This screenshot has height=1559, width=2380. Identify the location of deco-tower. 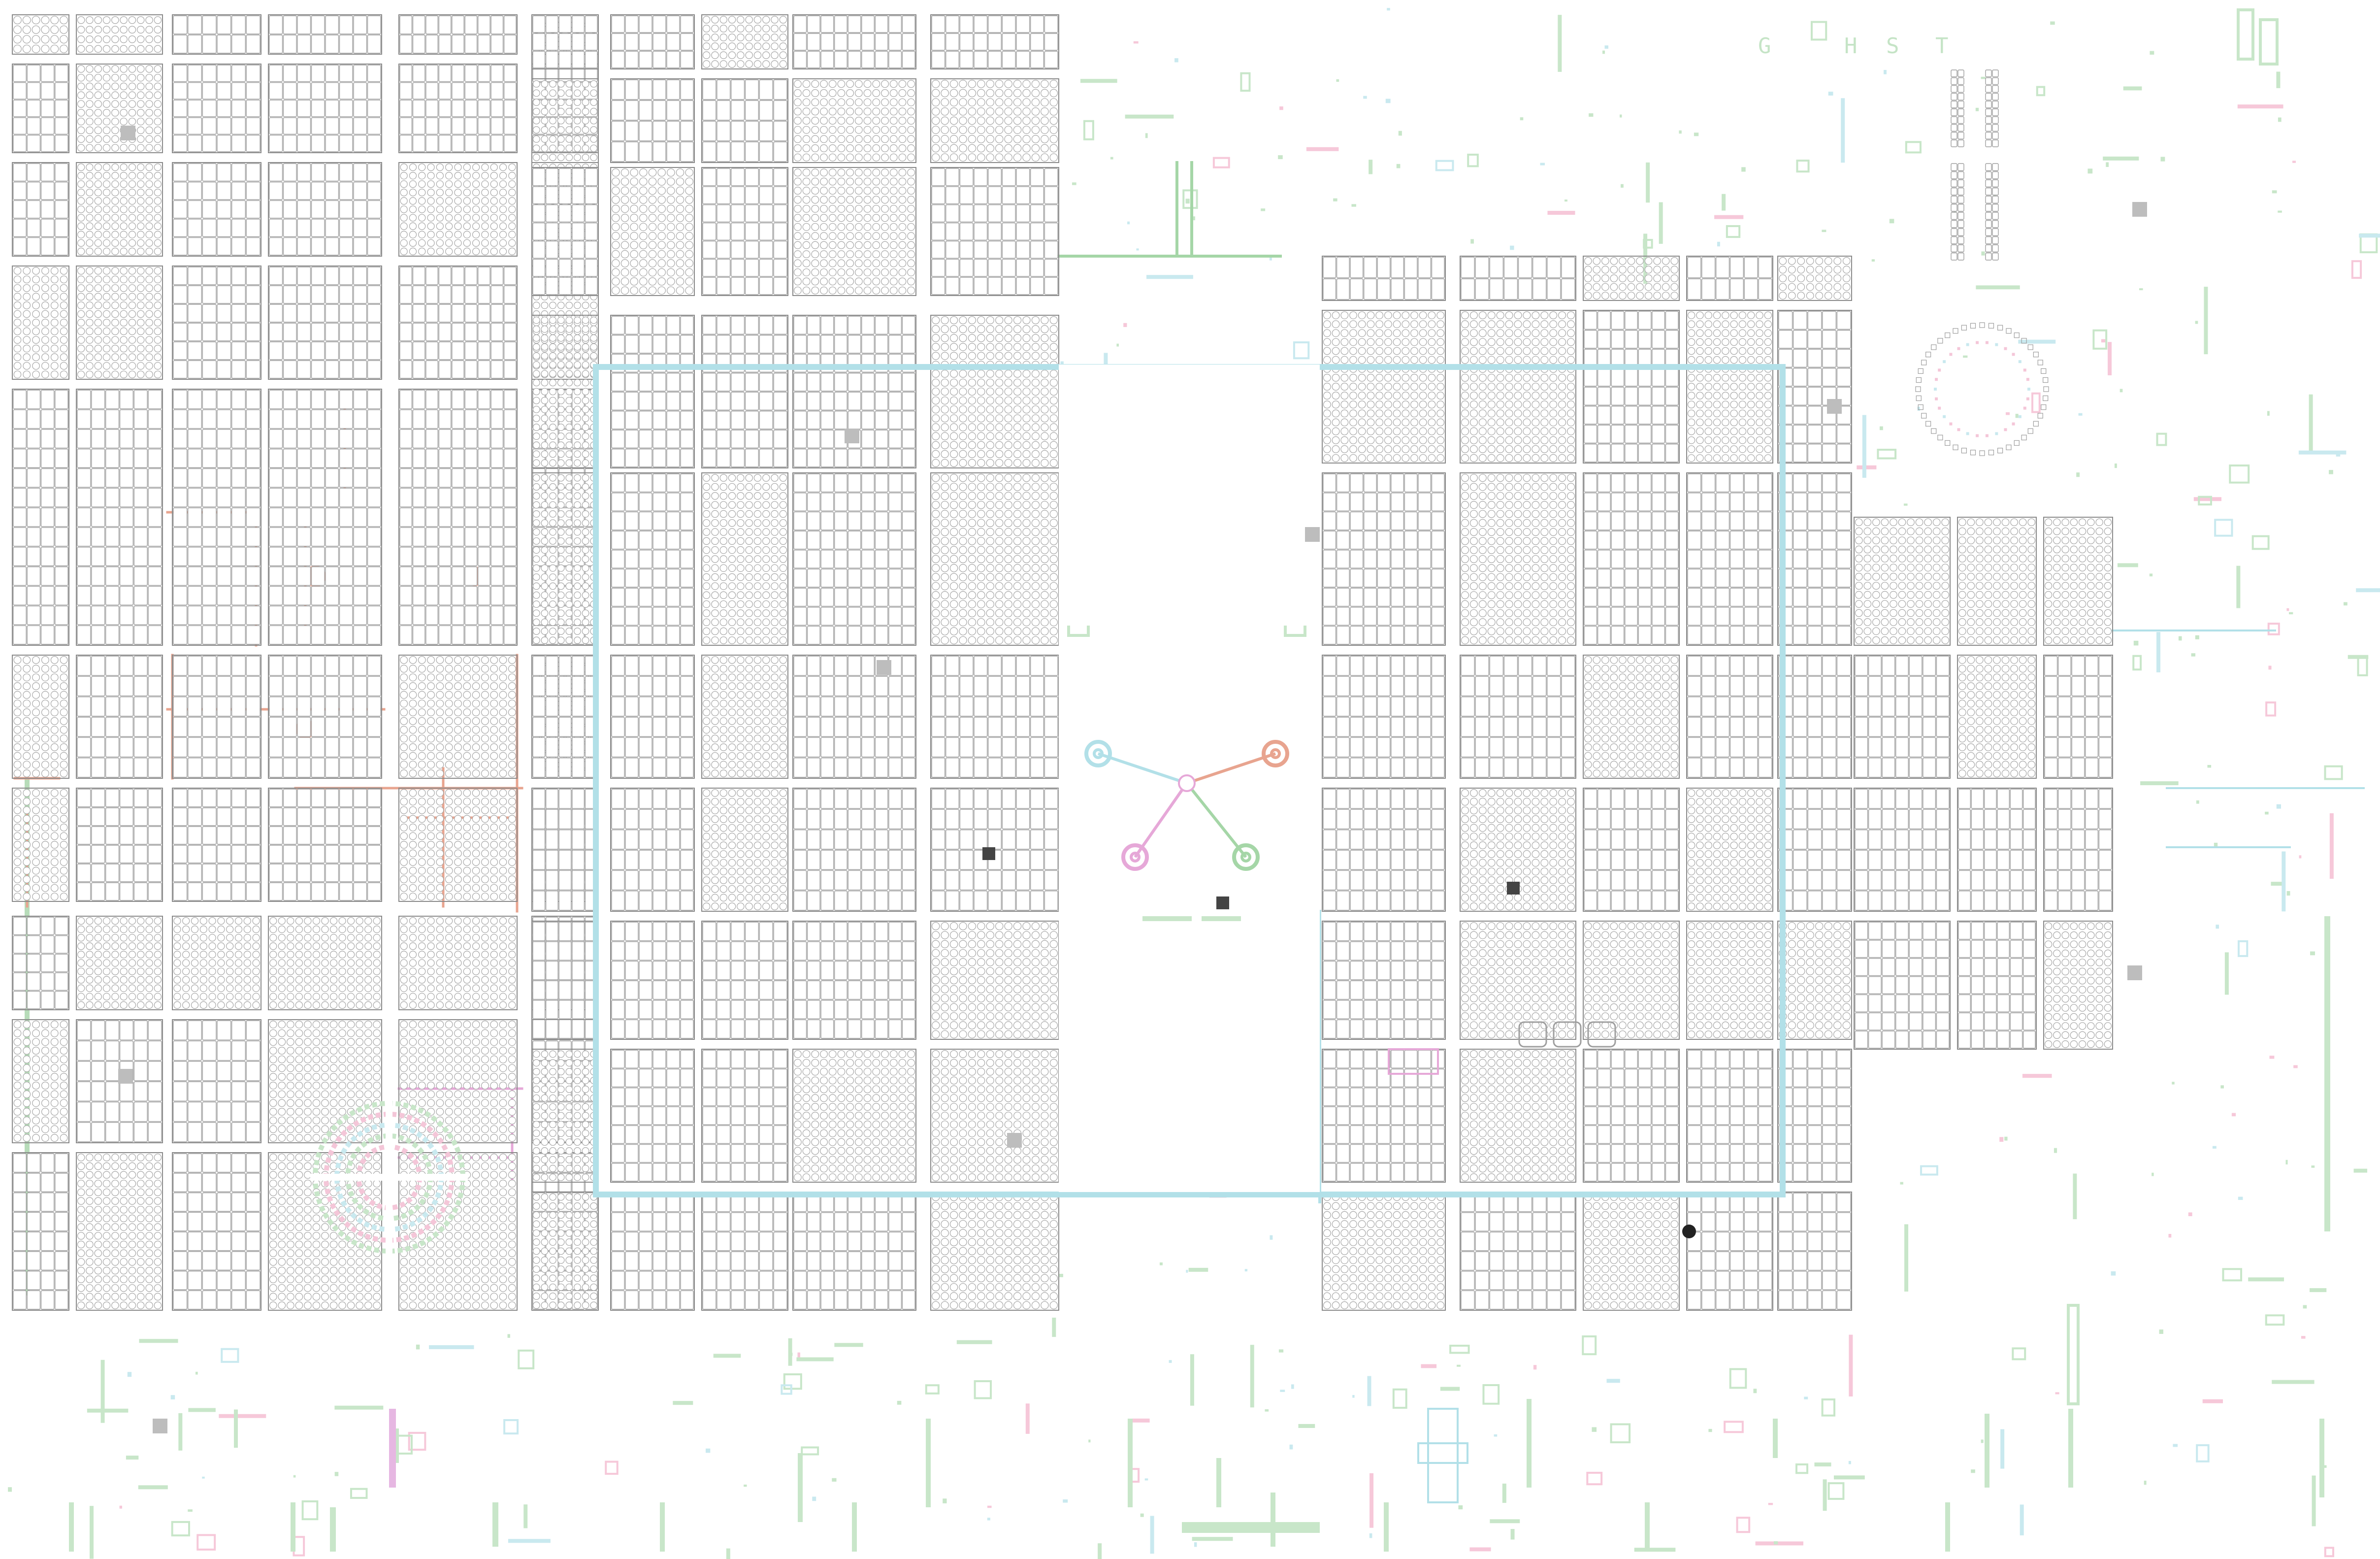
(1443, 1455).